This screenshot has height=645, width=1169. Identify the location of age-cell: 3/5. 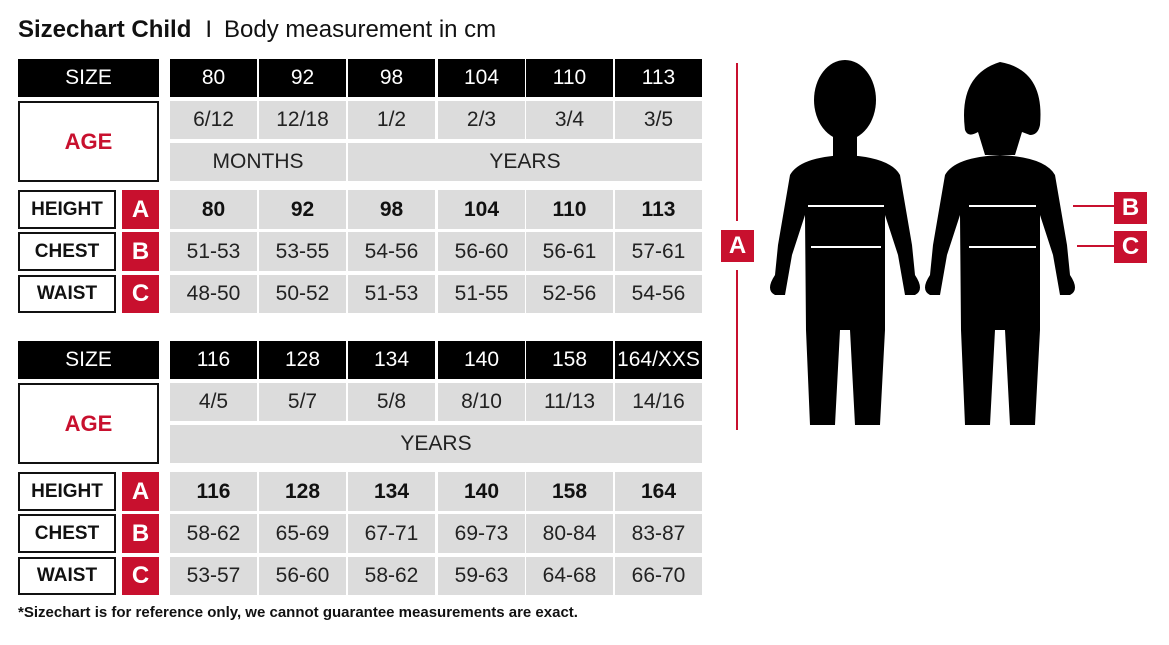
(658, 120).